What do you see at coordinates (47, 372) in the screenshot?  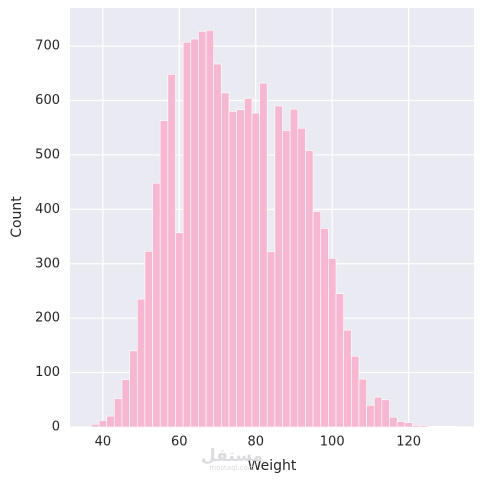 I see `y-tick-label: 100` at bounding box center [47, 372].